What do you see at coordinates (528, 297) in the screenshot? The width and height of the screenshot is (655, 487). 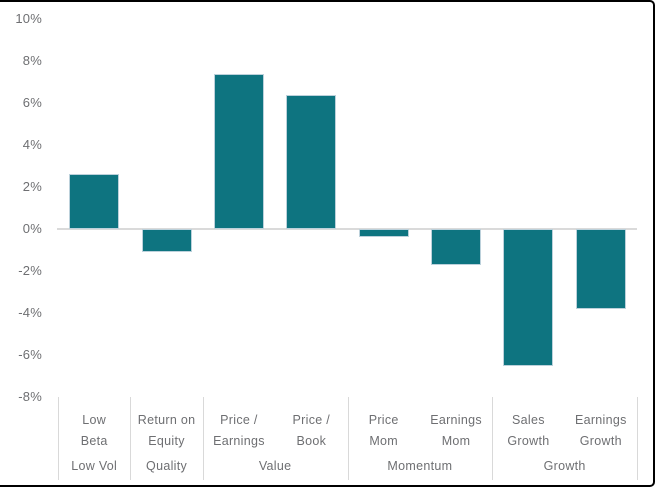 I see `bar-sales-growth` at bounding box center [528, 297].